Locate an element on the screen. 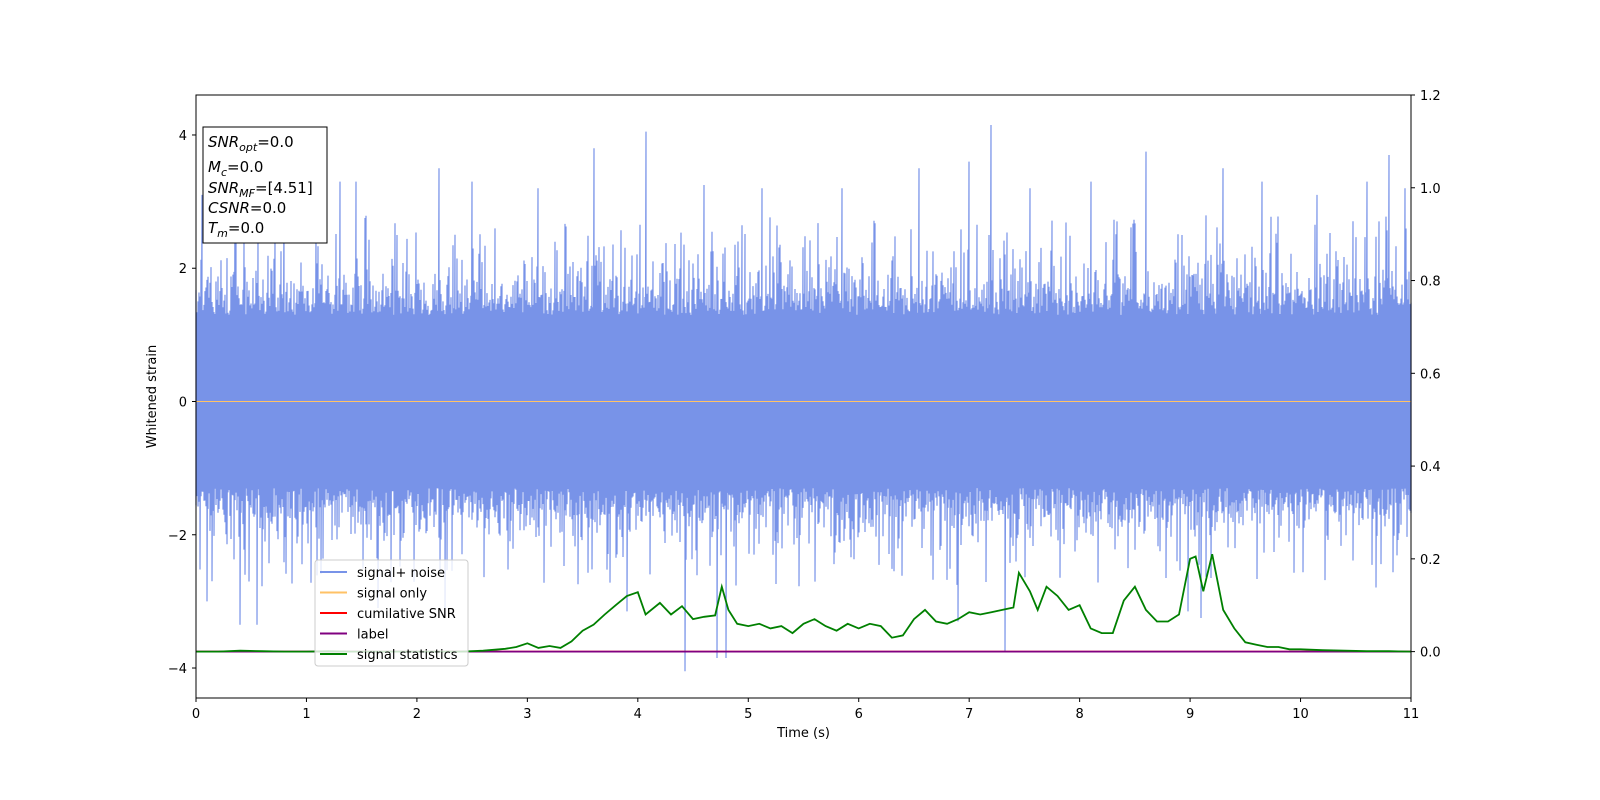 Image resolution: width=1600 pixels, height=800 pixels. y2-tick-label: 0.0 is located at coordinates (1430, 653).